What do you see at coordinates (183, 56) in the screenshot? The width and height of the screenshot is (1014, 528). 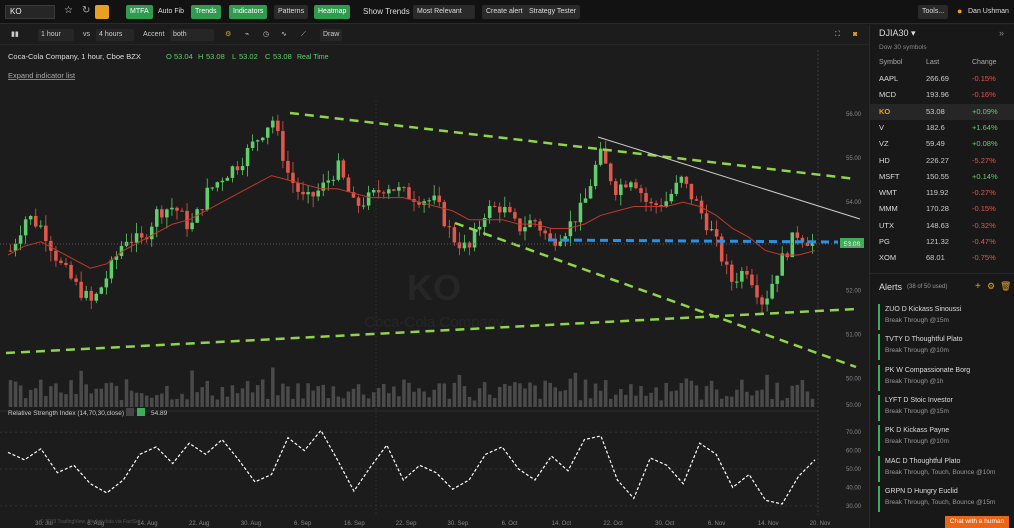 I see `legend-open: 53.04` at bounding box center [183, 56].